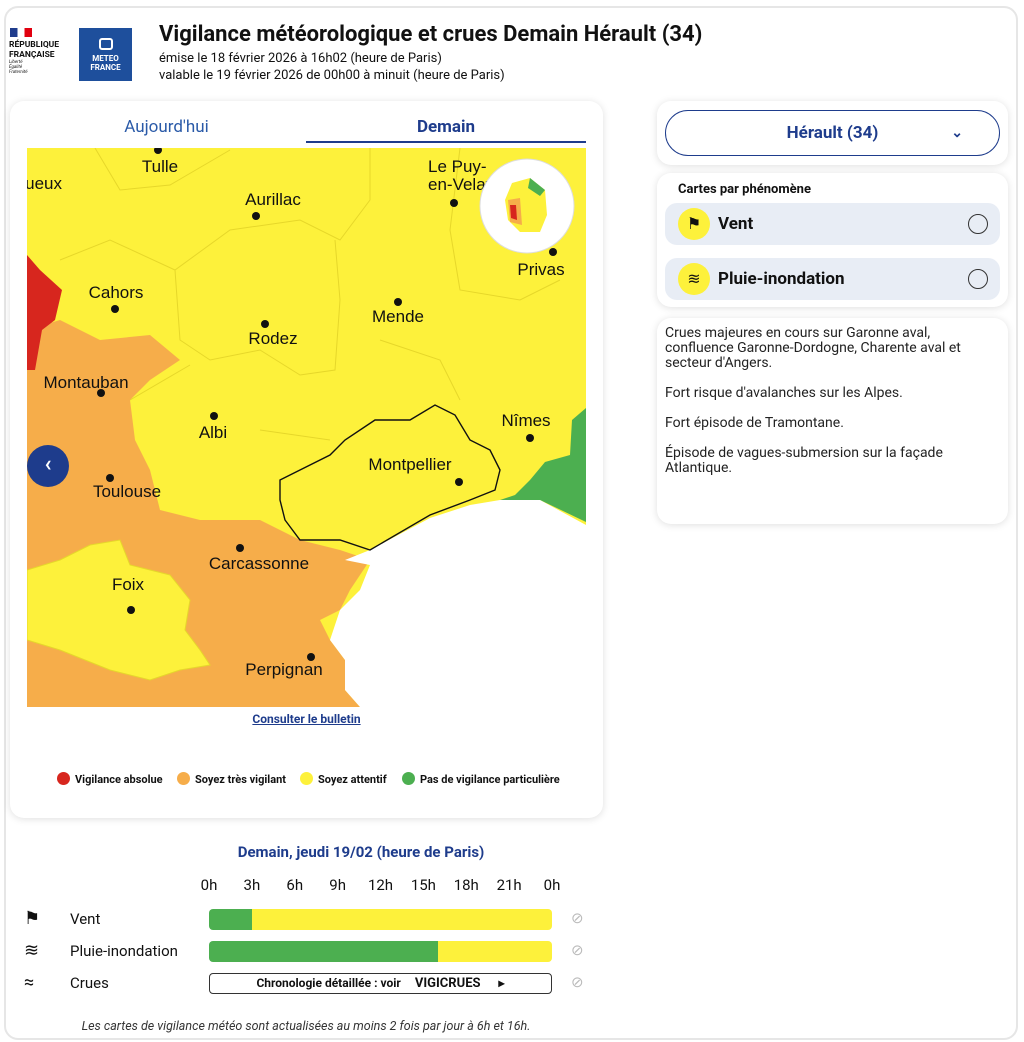 The width and height of the screenshot is (1024, 1042). Describe the element at coordinates (446, 130) in the screenshot. I see `tab-active: Demain` at that location.